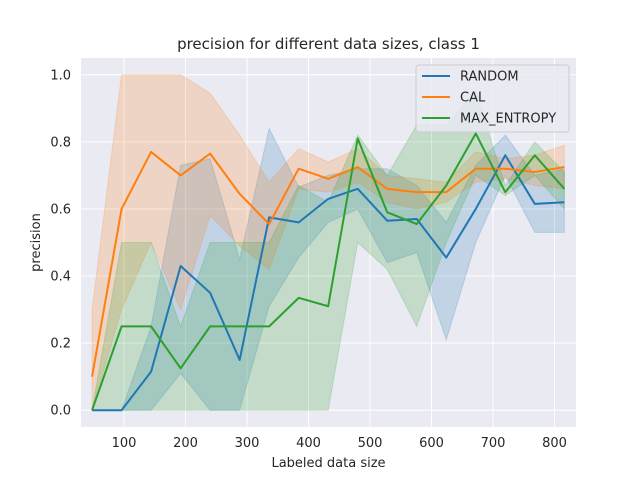 Image resolution: width=640 pixels, height=480 pixels. Describe the element at coordinates (60, 277) in the screenshot. I see `y-tick-label: 0.4` at that location.